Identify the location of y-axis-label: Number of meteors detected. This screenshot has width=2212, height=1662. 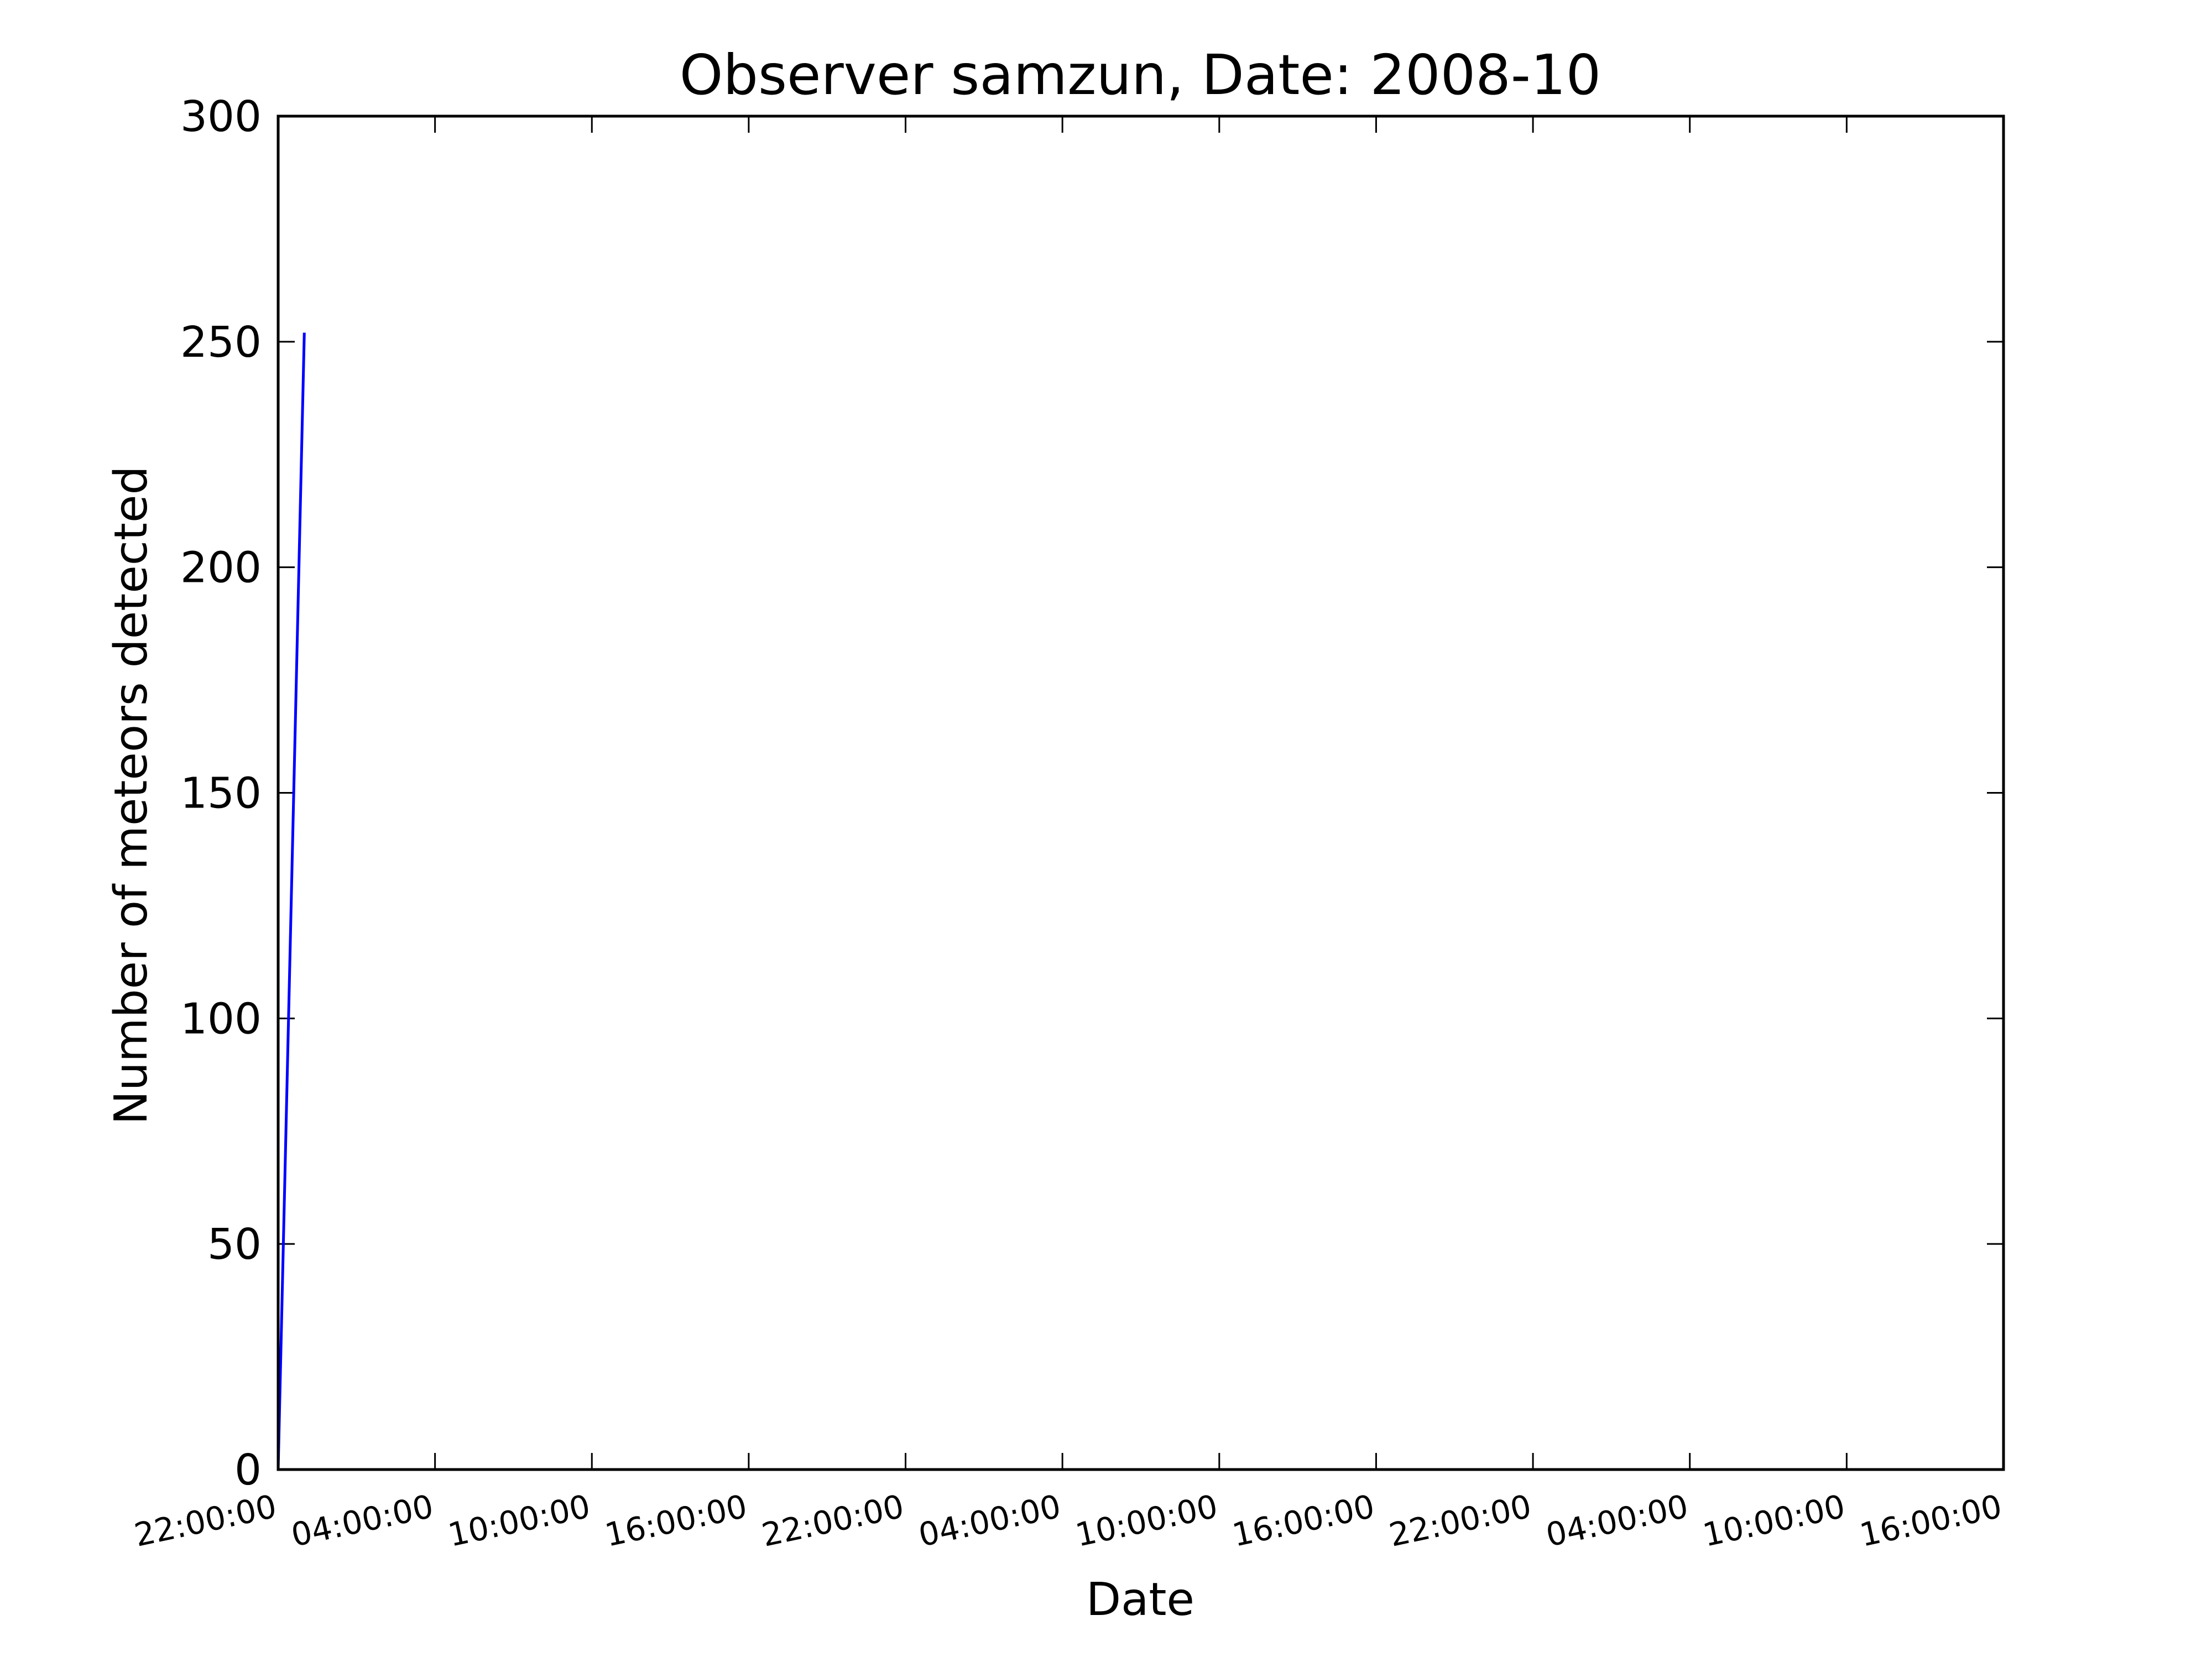
(132, 795).